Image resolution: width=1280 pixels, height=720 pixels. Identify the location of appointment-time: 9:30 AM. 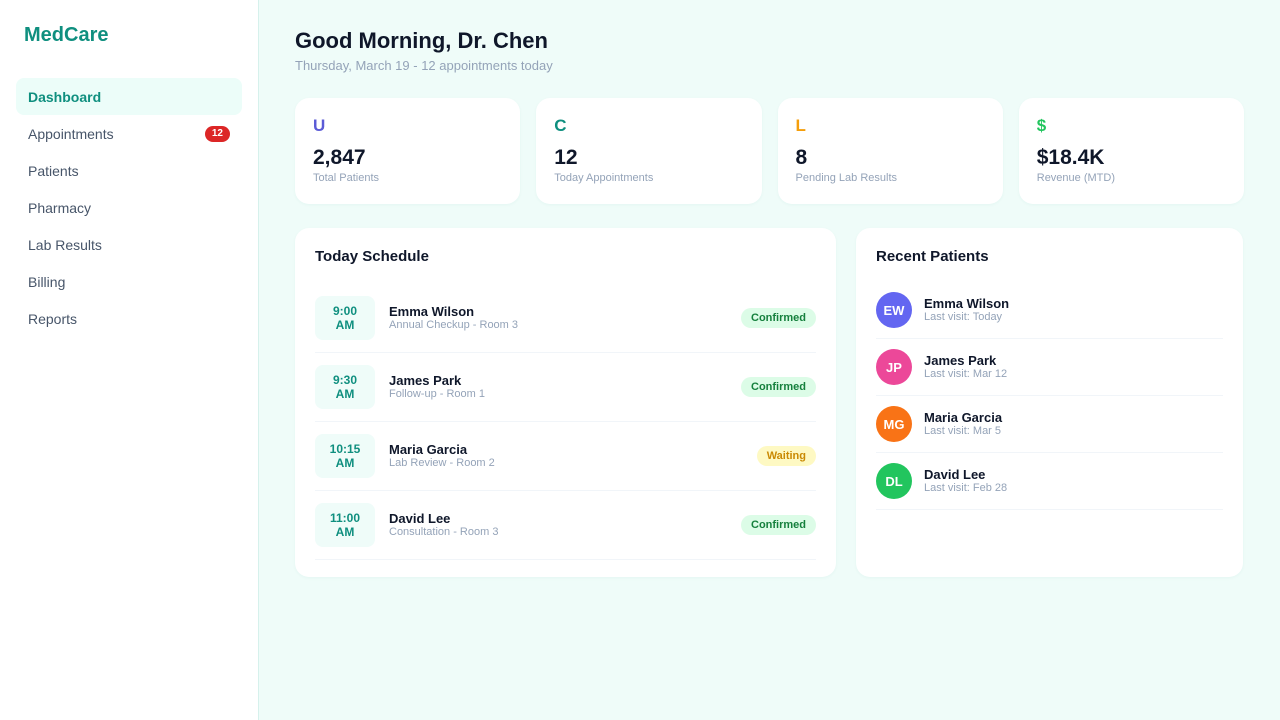
(345, 387).